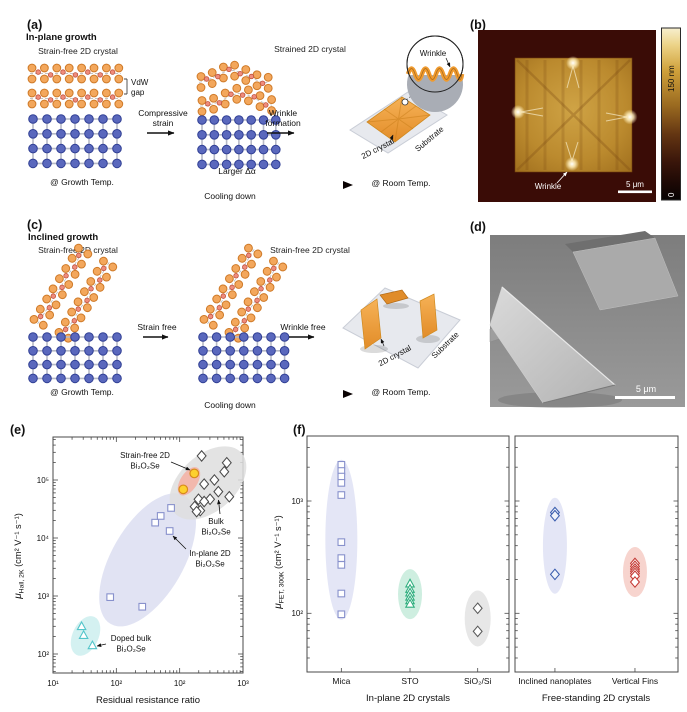  What do you see at coordinates (596, 560) in the screenshot?
I see `fet-mobility-freestanding-plot: Inclined nanoplates Vertical Fins` at bounding box center [596, 560].